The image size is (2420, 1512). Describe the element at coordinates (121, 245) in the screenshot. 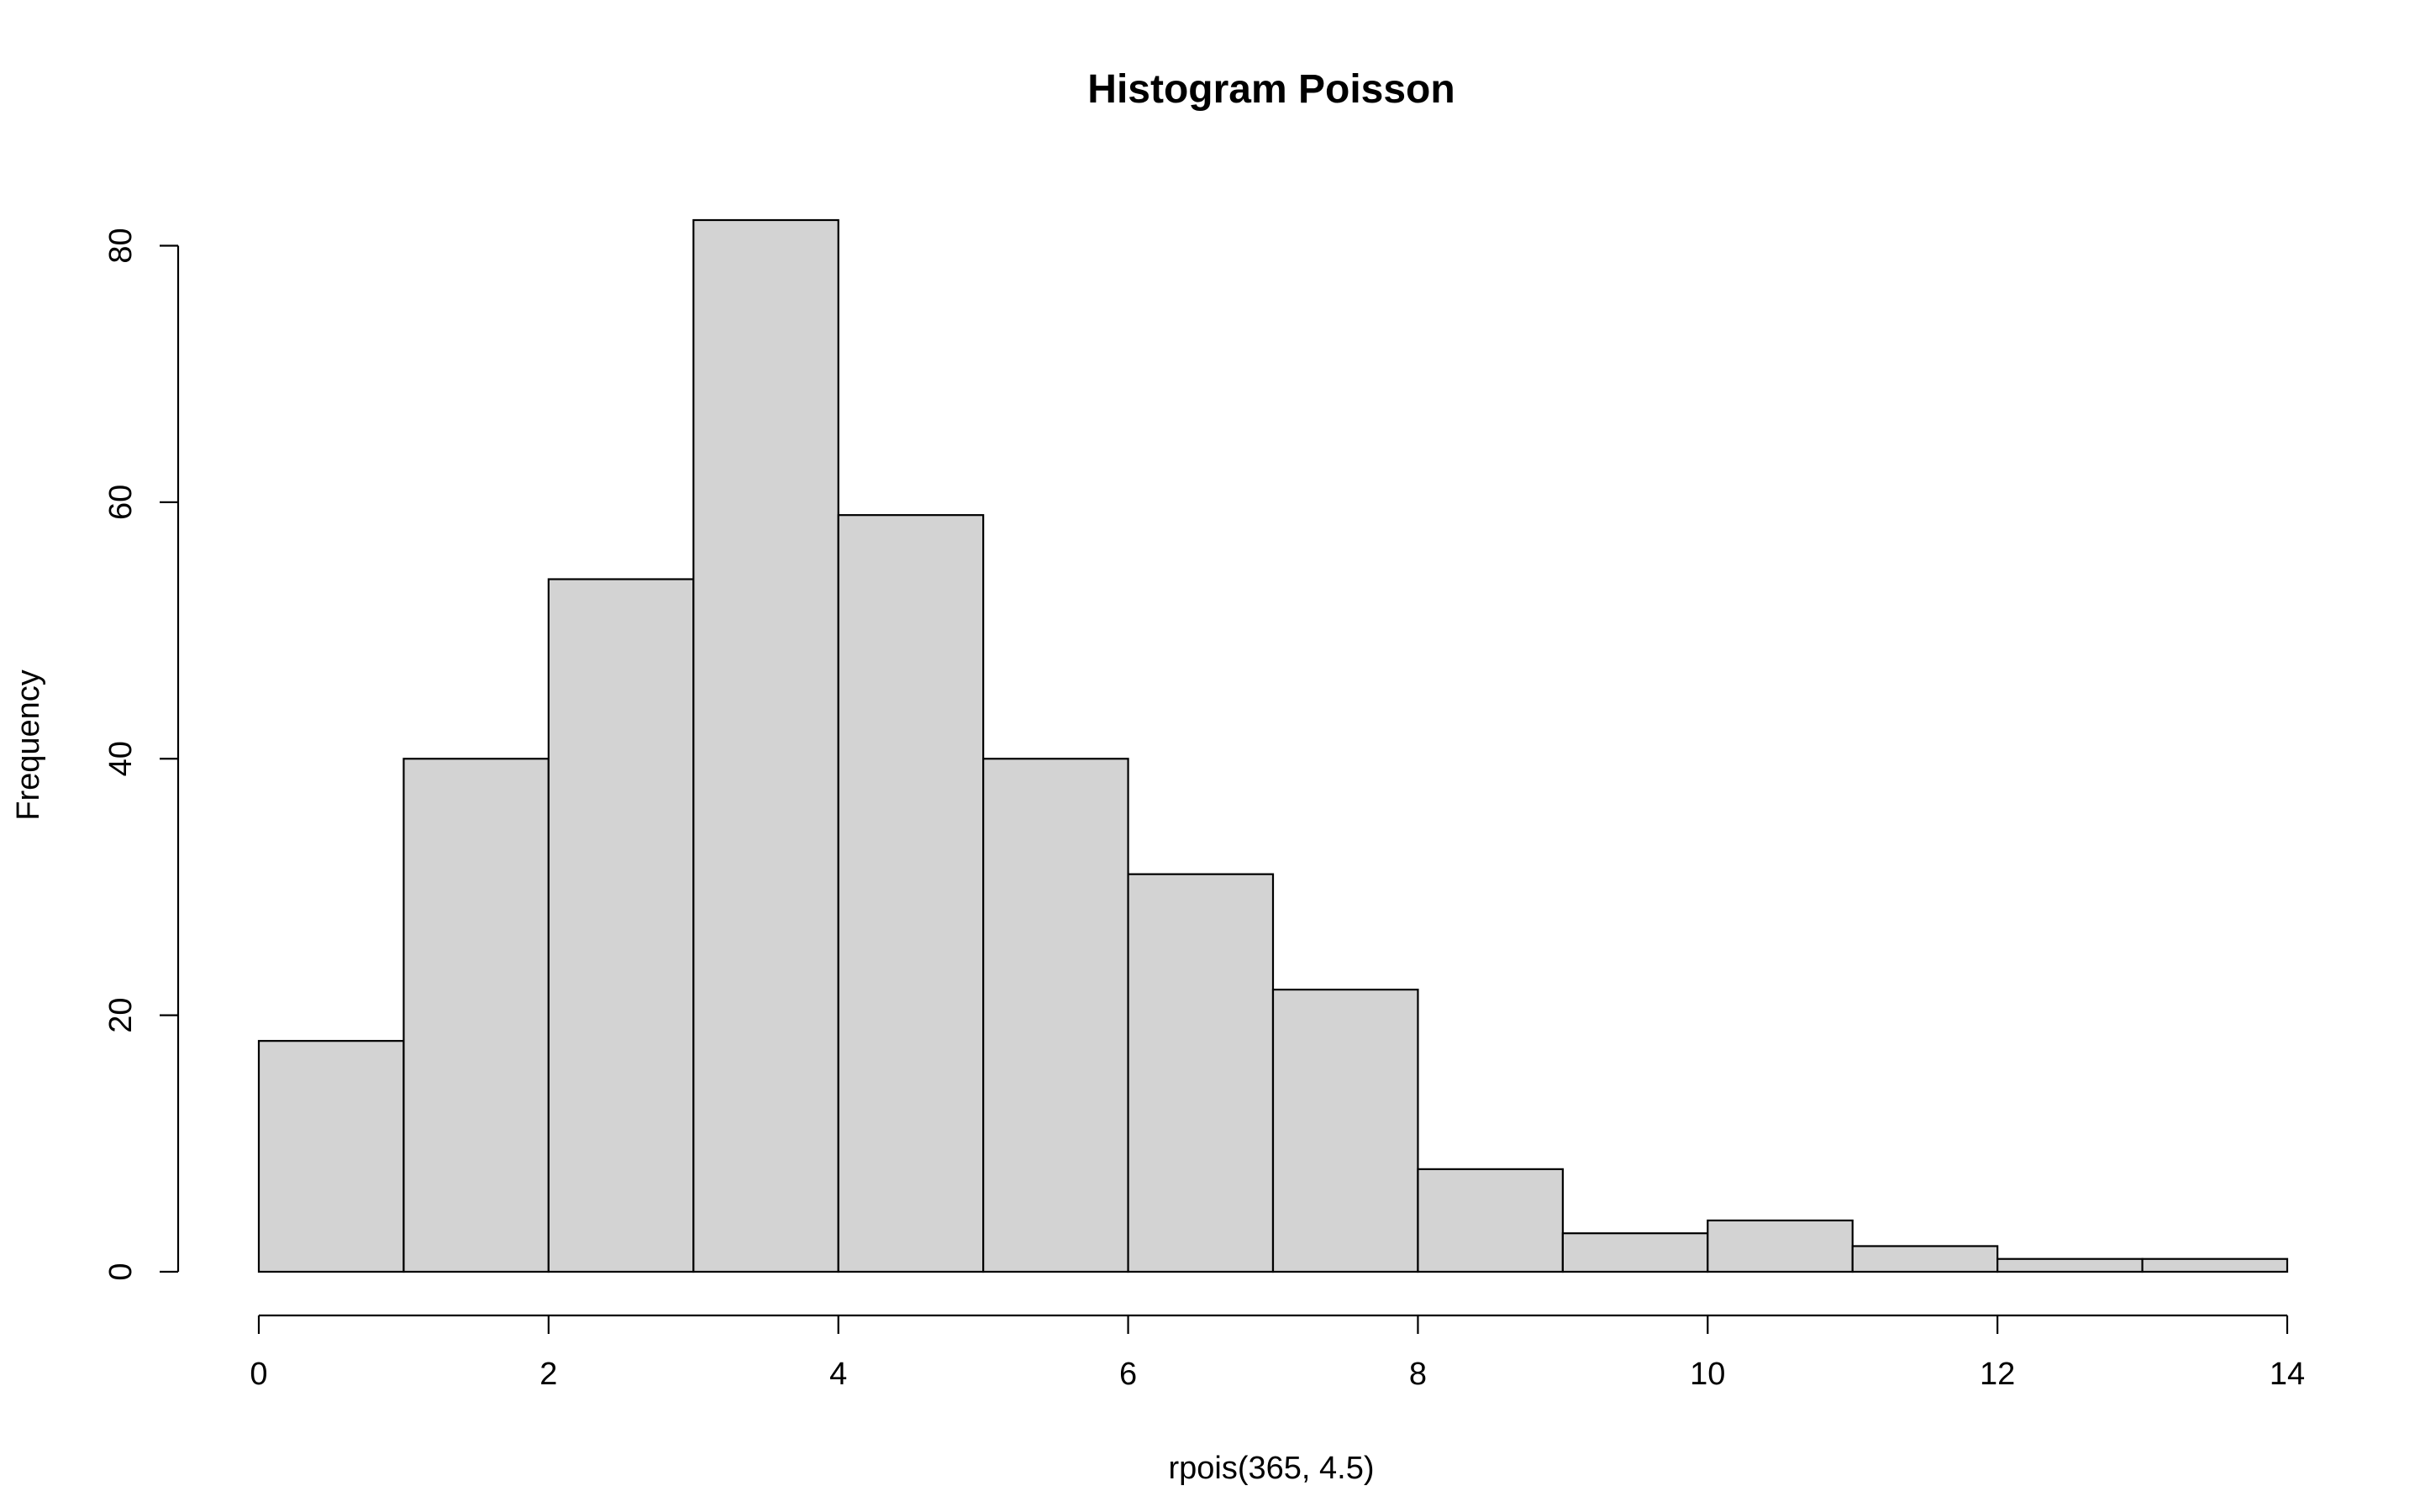

I see `y-tick-label: 80` at that location.